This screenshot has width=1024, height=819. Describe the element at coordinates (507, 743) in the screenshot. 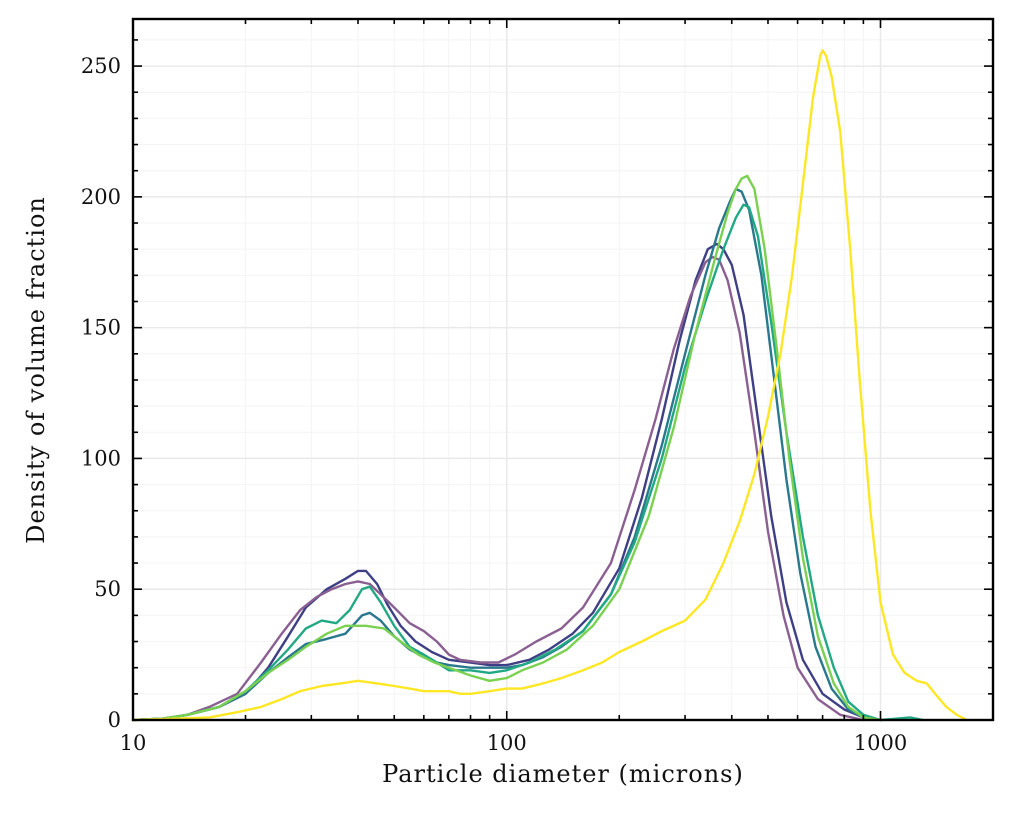

I see `x-tick-label: 100` at that location.